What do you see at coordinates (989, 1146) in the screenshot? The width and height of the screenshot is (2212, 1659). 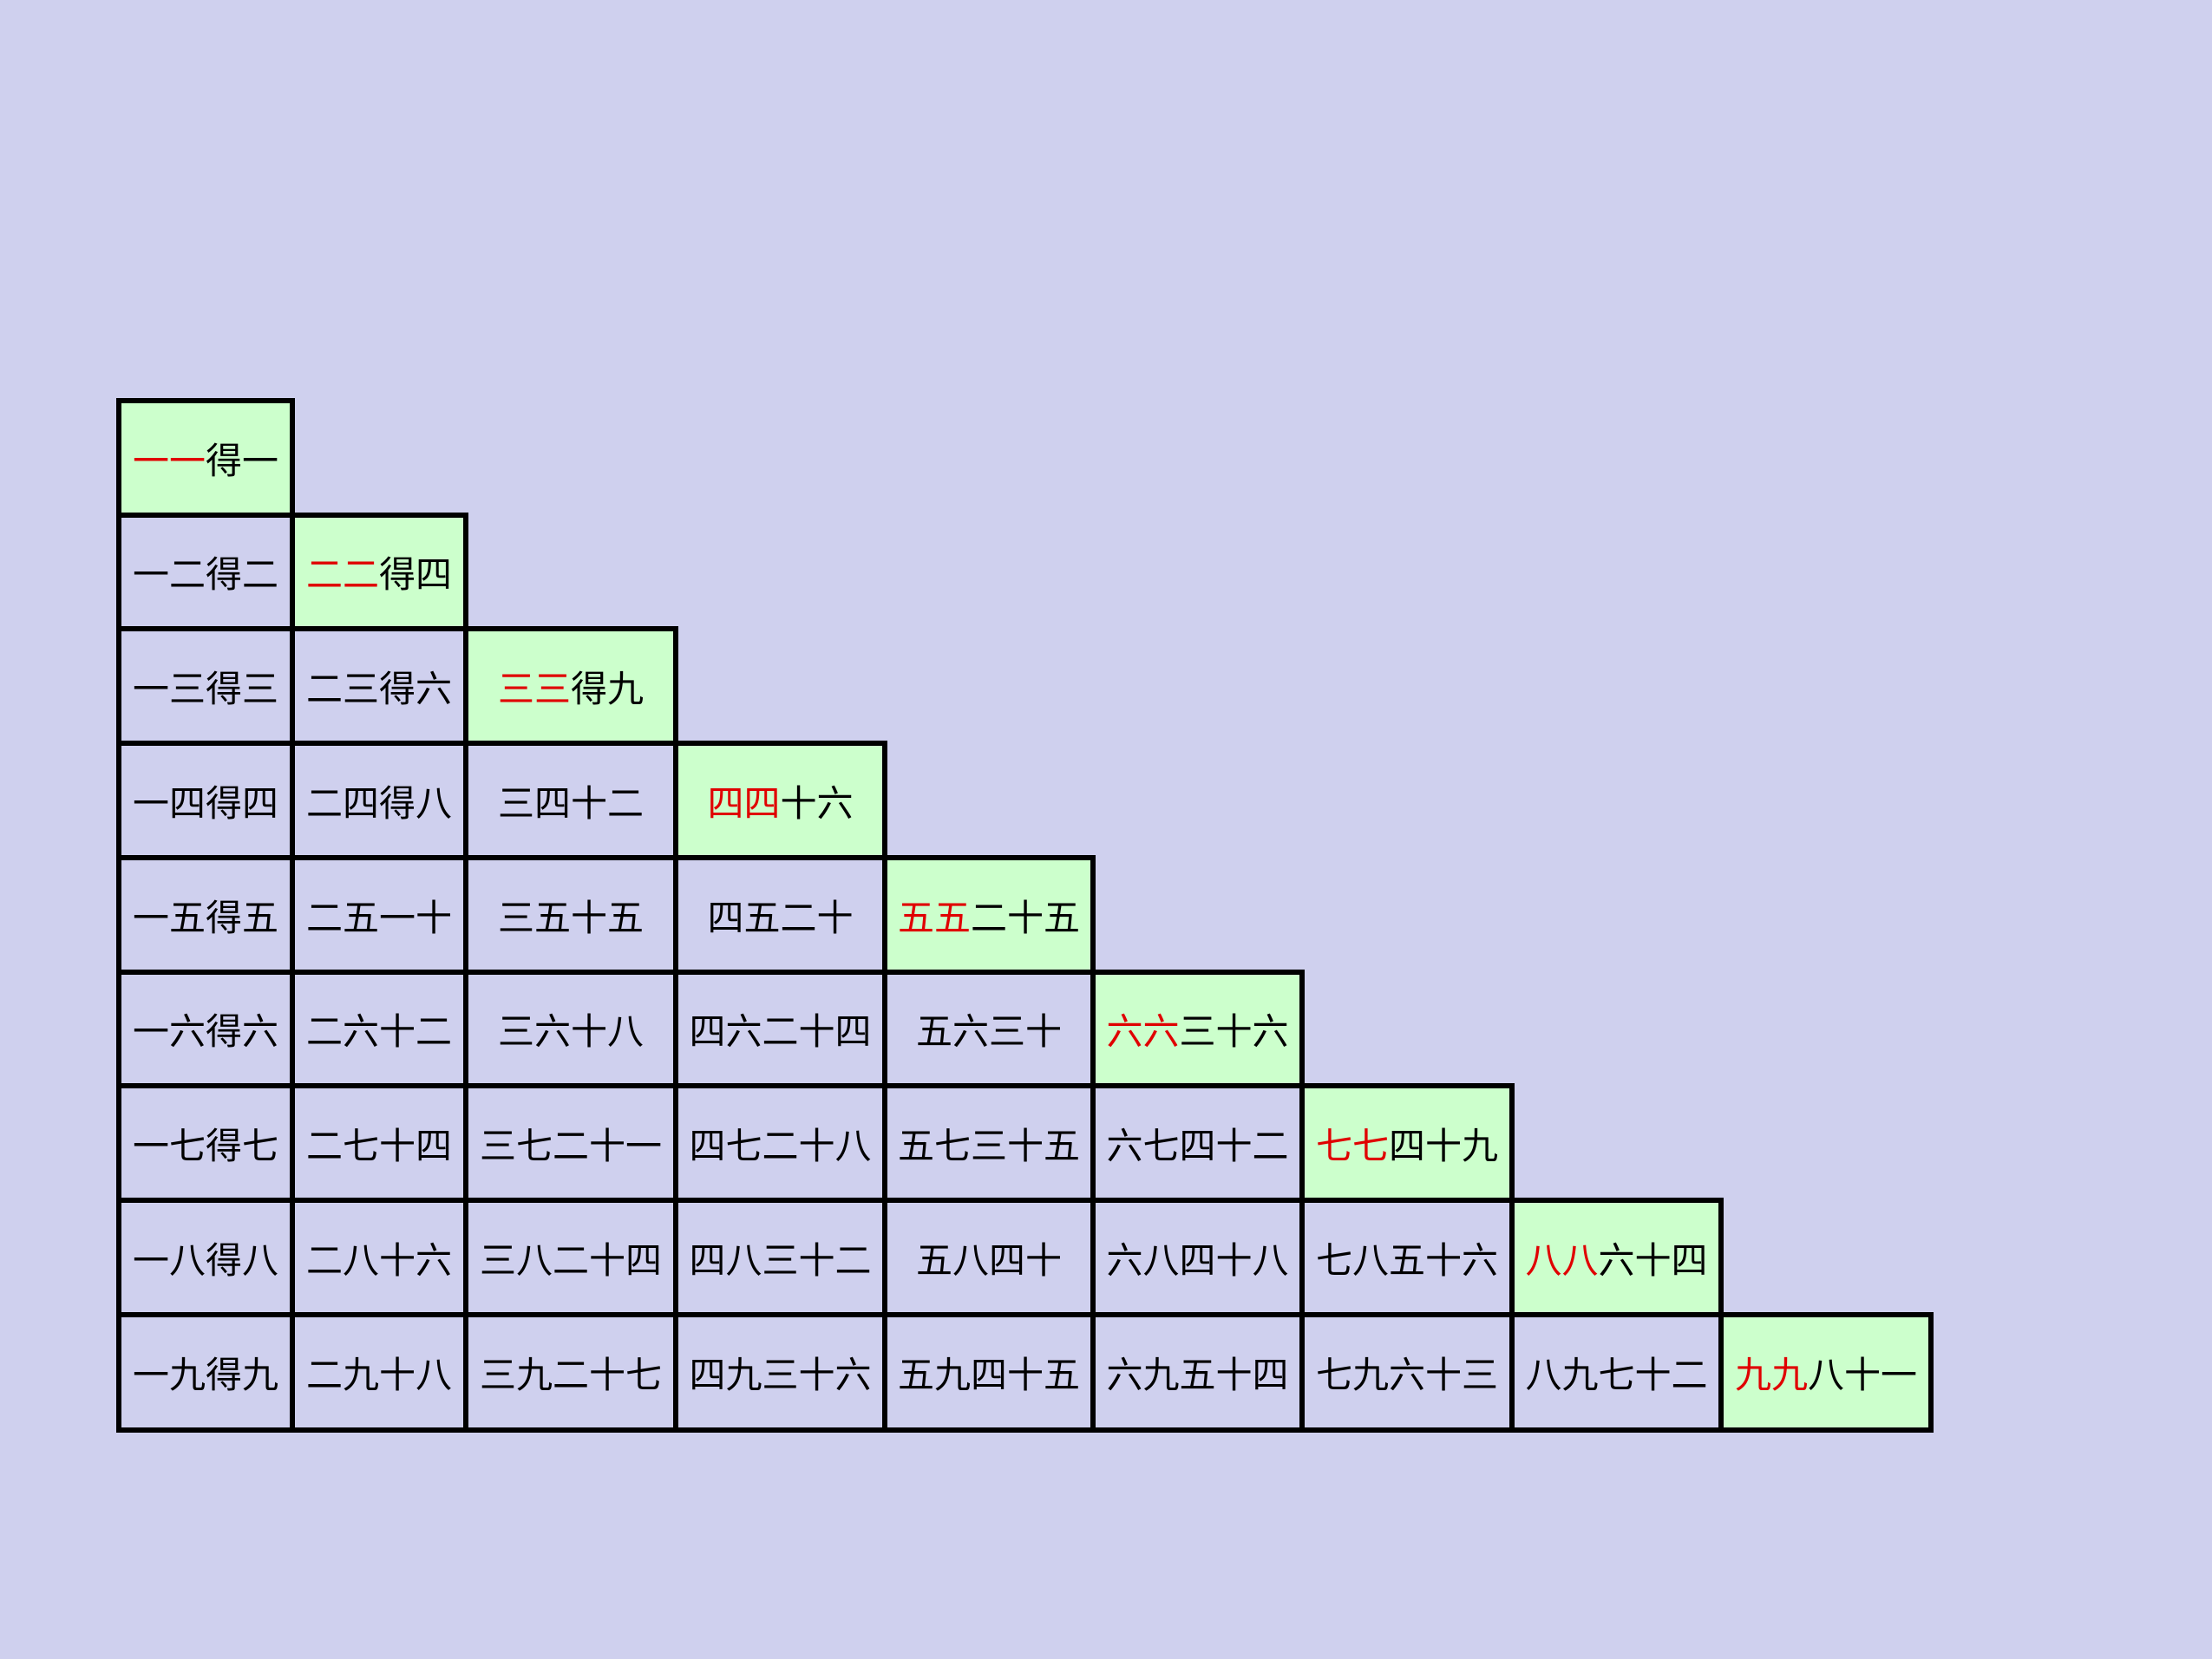 I see `cell-text: 五七三十五` at bounding box center [989, 1146].